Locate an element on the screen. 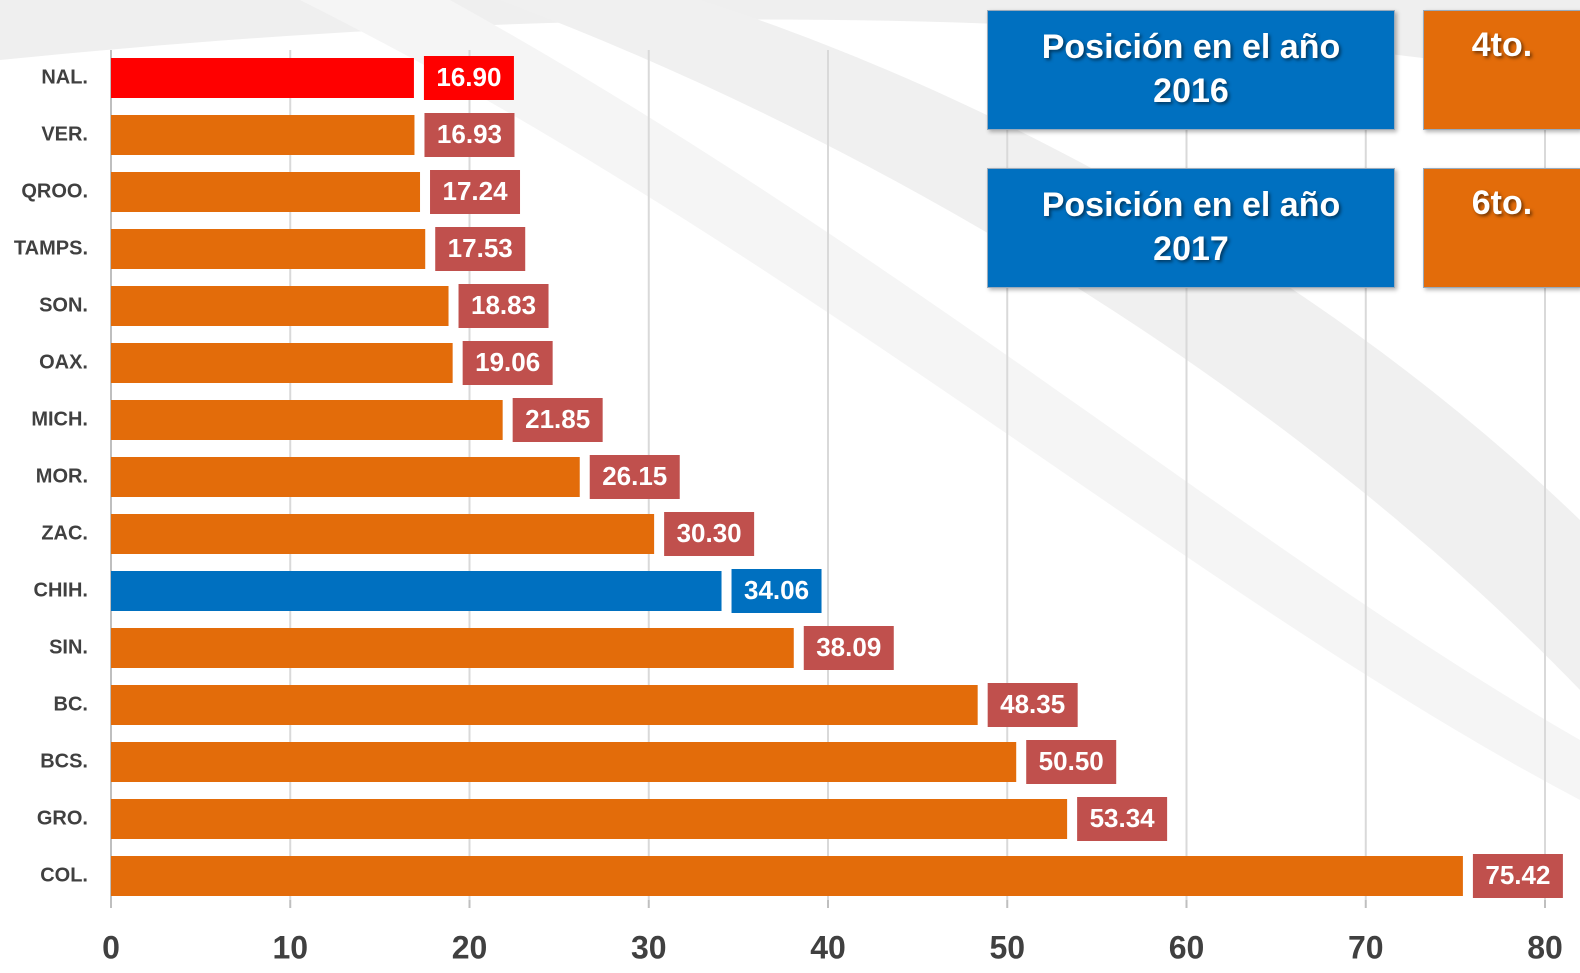 This screenshot has height=973, width=1580. x-tick-label: 10 is located at coordinates (290, 947).